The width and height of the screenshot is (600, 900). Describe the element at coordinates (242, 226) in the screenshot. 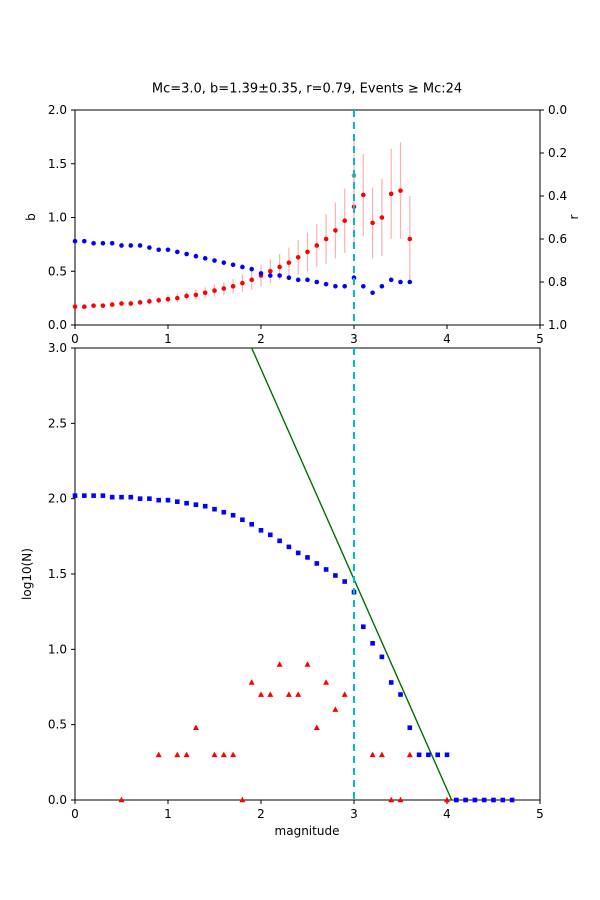

I see `series-b-value` at that location.